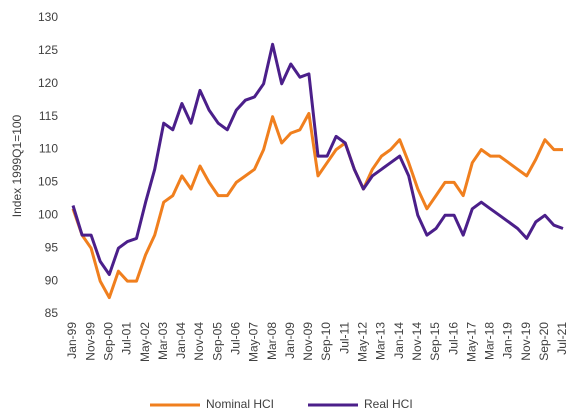 Image resolution: width=566 pixels, height=415 pixels. I want to click on x-tick-label: Jul-06, so click(236, 338).